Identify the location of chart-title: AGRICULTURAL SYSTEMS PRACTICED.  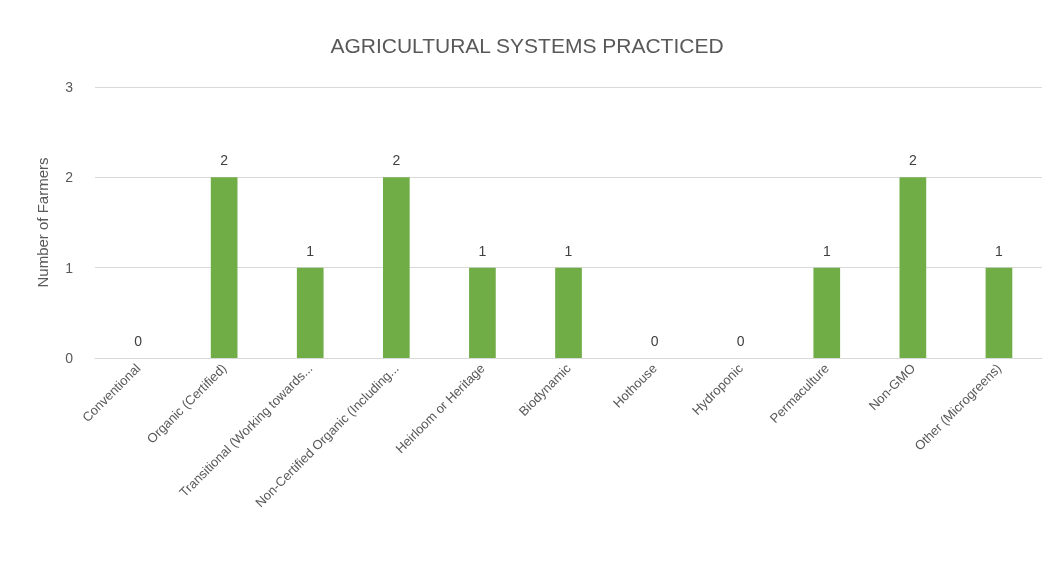
(527, 45).